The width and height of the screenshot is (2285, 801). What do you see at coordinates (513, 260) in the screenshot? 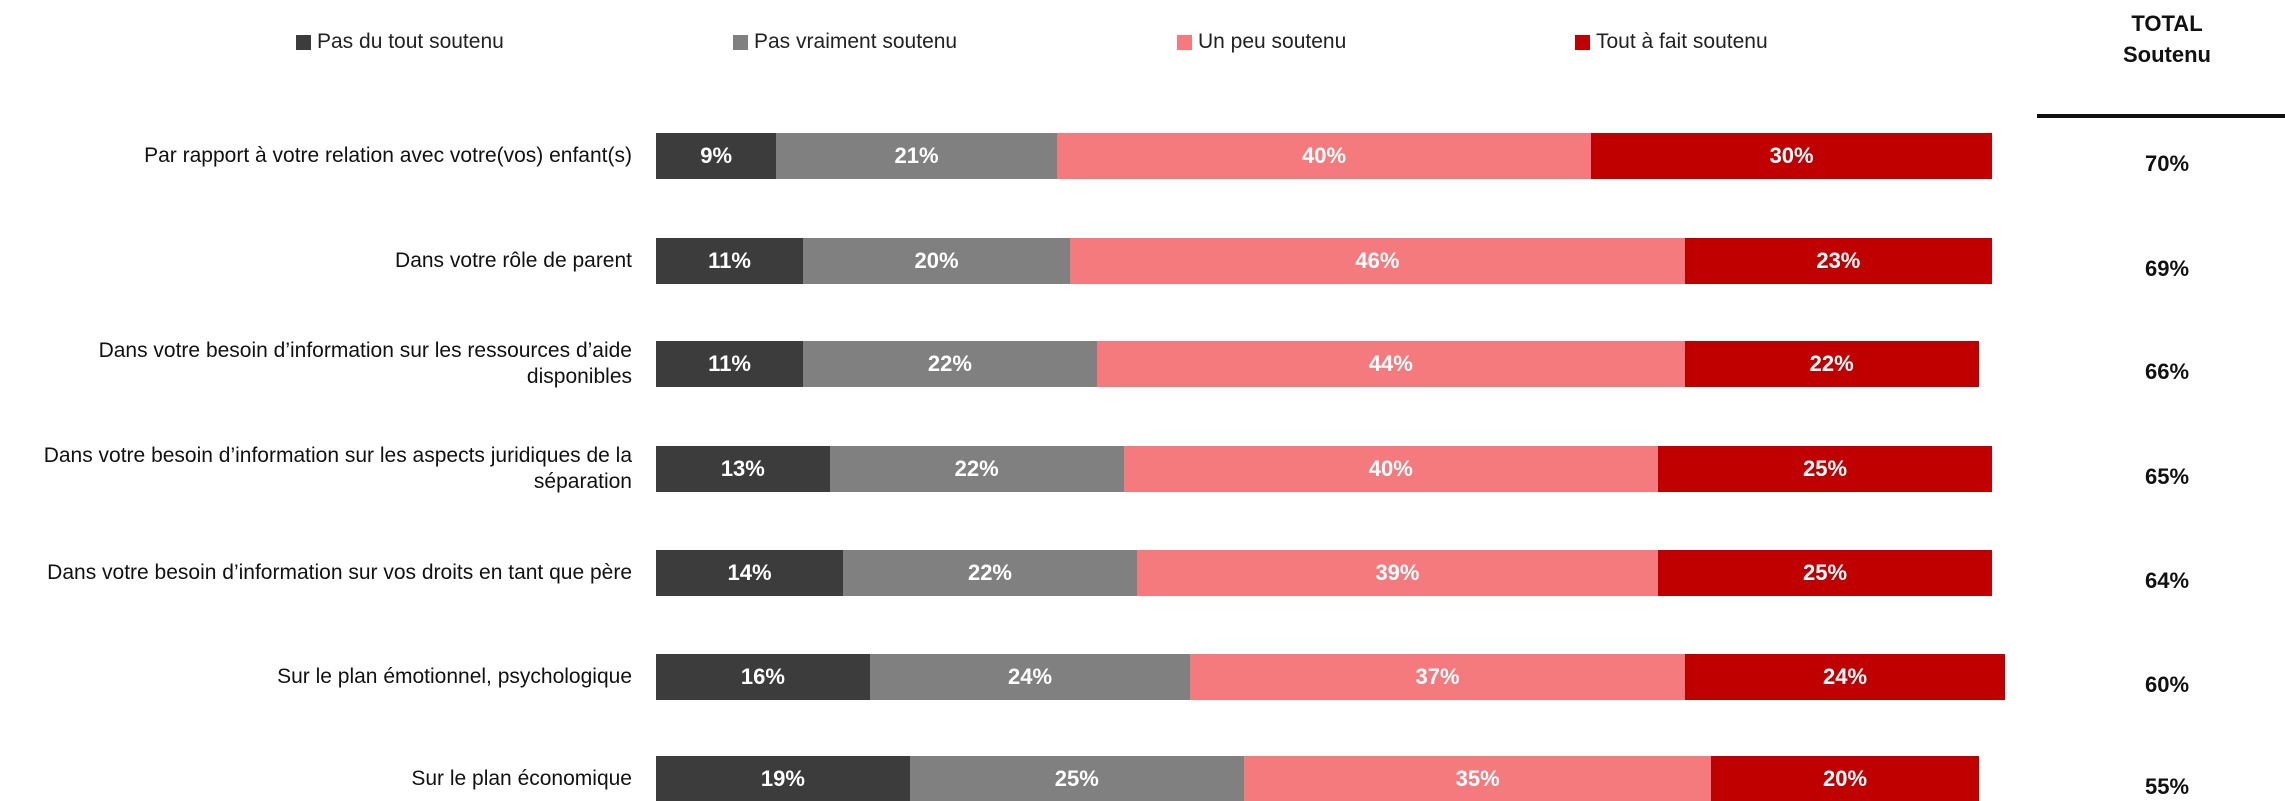
I see `category-label: Dans votre rôle de parent` at bounding box center [513, 260].